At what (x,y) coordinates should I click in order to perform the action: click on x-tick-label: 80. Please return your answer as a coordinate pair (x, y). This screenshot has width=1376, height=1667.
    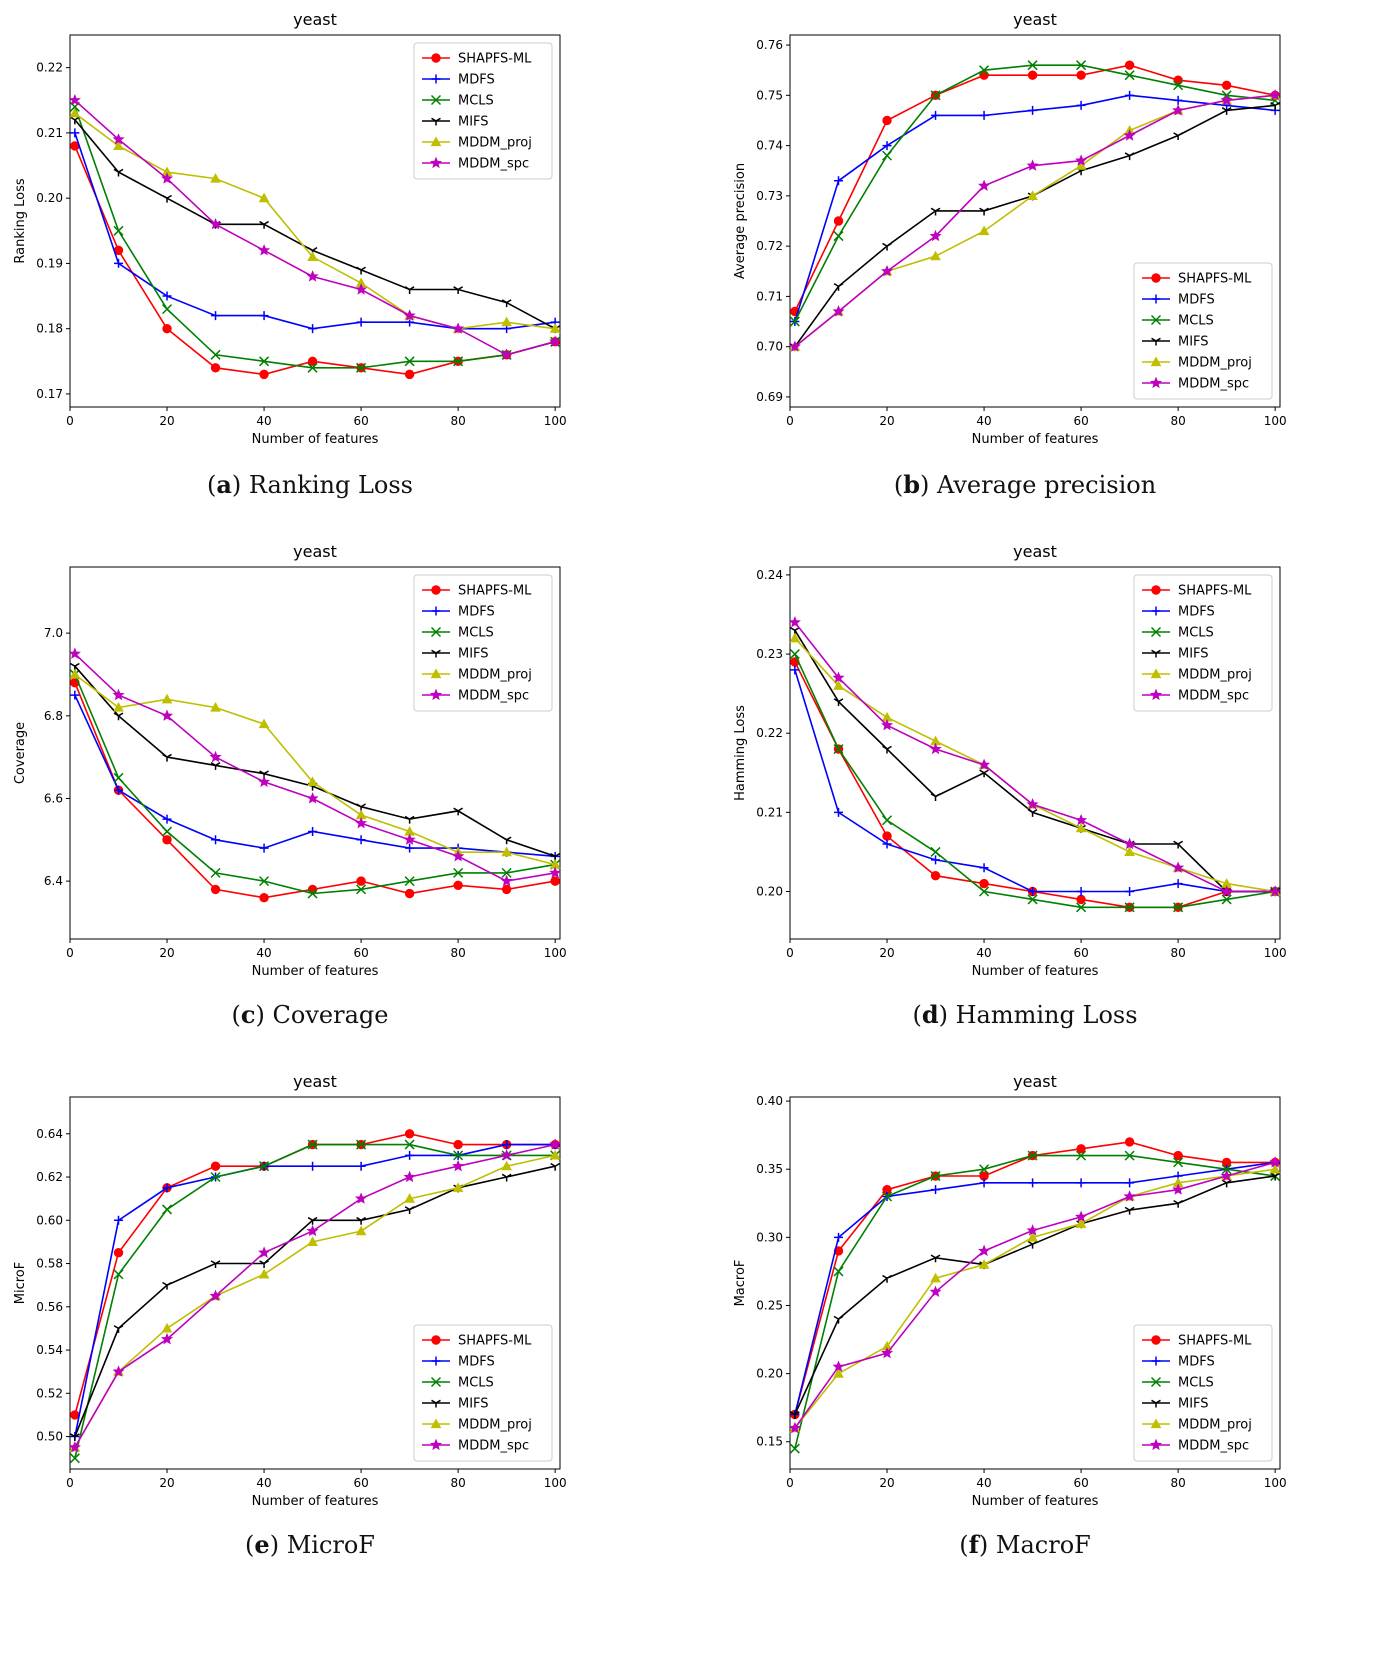
    Looking at the image, I should click on (1177, 1483).